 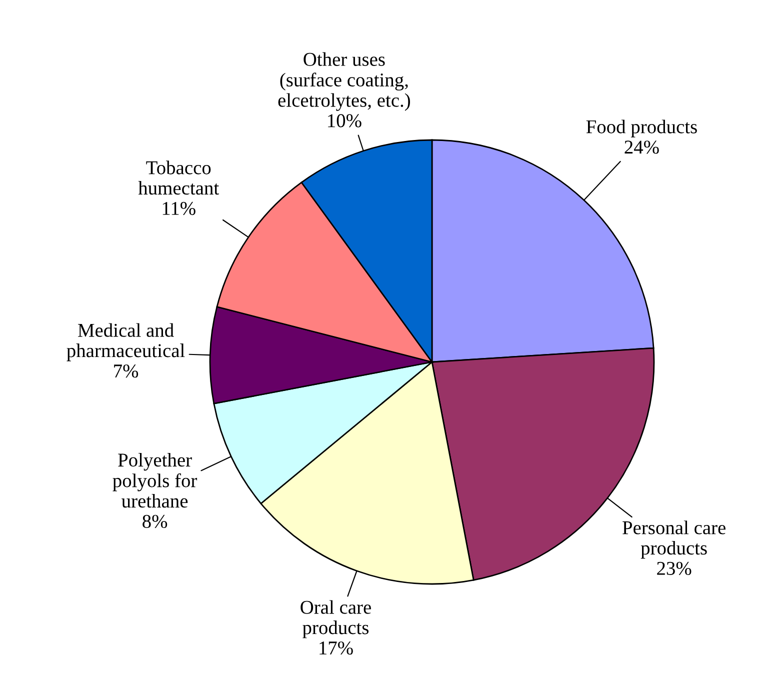 I want to click on slice-label: Medical and pharmaceutical, so click(x=125, y=342).